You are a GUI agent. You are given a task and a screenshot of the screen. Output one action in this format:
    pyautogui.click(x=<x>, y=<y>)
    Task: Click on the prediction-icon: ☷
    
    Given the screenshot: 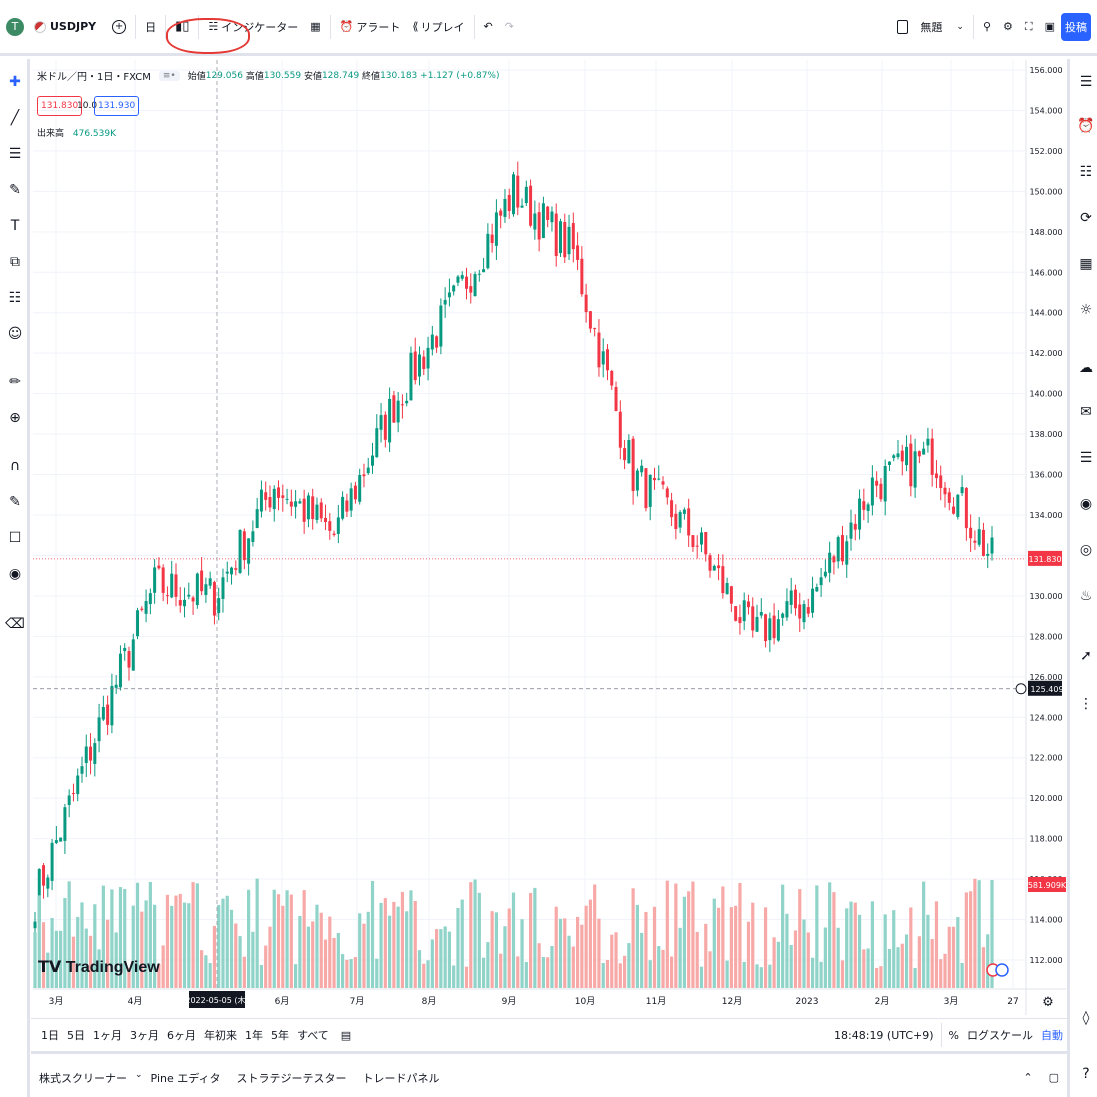 What is the action you would take?
    pyautogui.click(x=15, y=298)
    